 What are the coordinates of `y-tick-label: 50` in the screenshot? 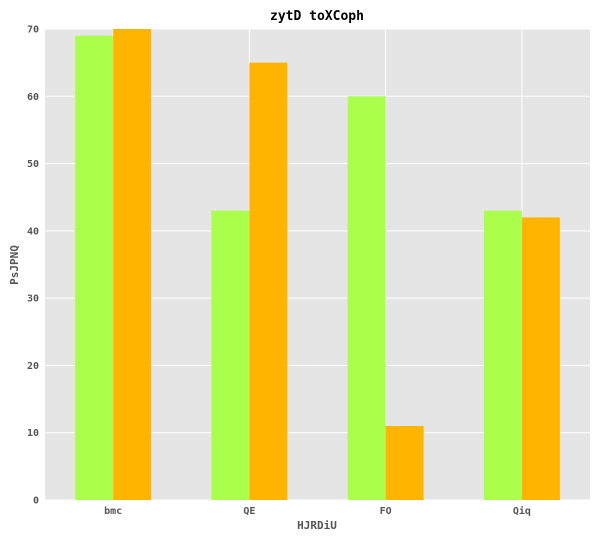 It's located at (33, 164).